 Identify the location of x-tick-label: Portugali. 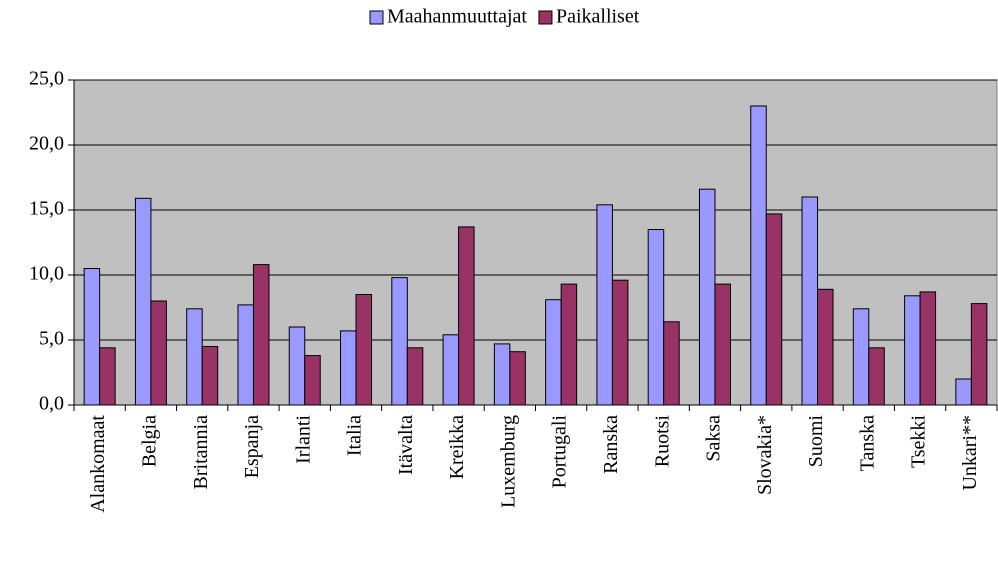
(560, 452).